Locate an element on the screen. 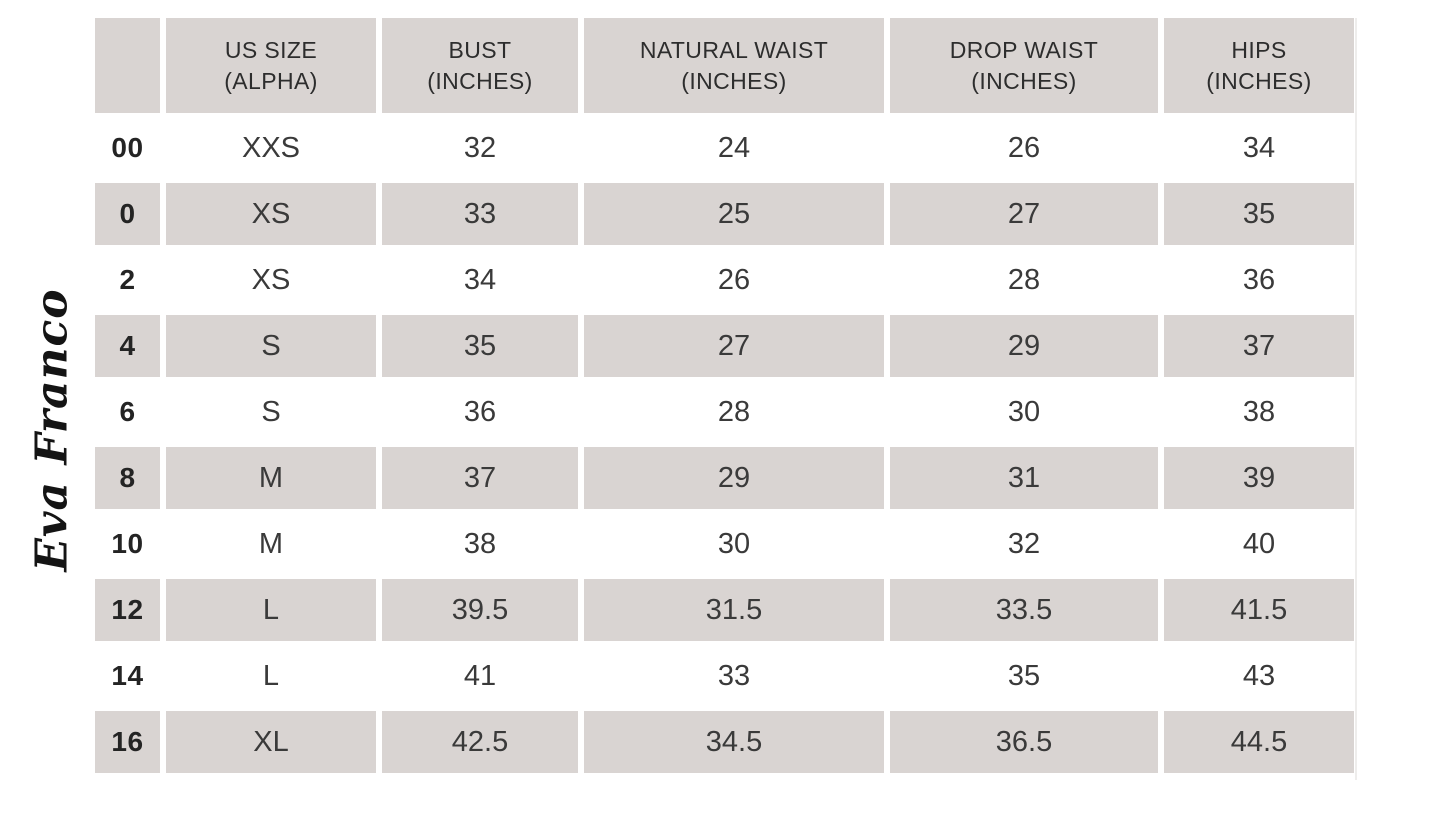  table-row: 0 XS 33 25 27 35 is located at coordinates (724, 214).